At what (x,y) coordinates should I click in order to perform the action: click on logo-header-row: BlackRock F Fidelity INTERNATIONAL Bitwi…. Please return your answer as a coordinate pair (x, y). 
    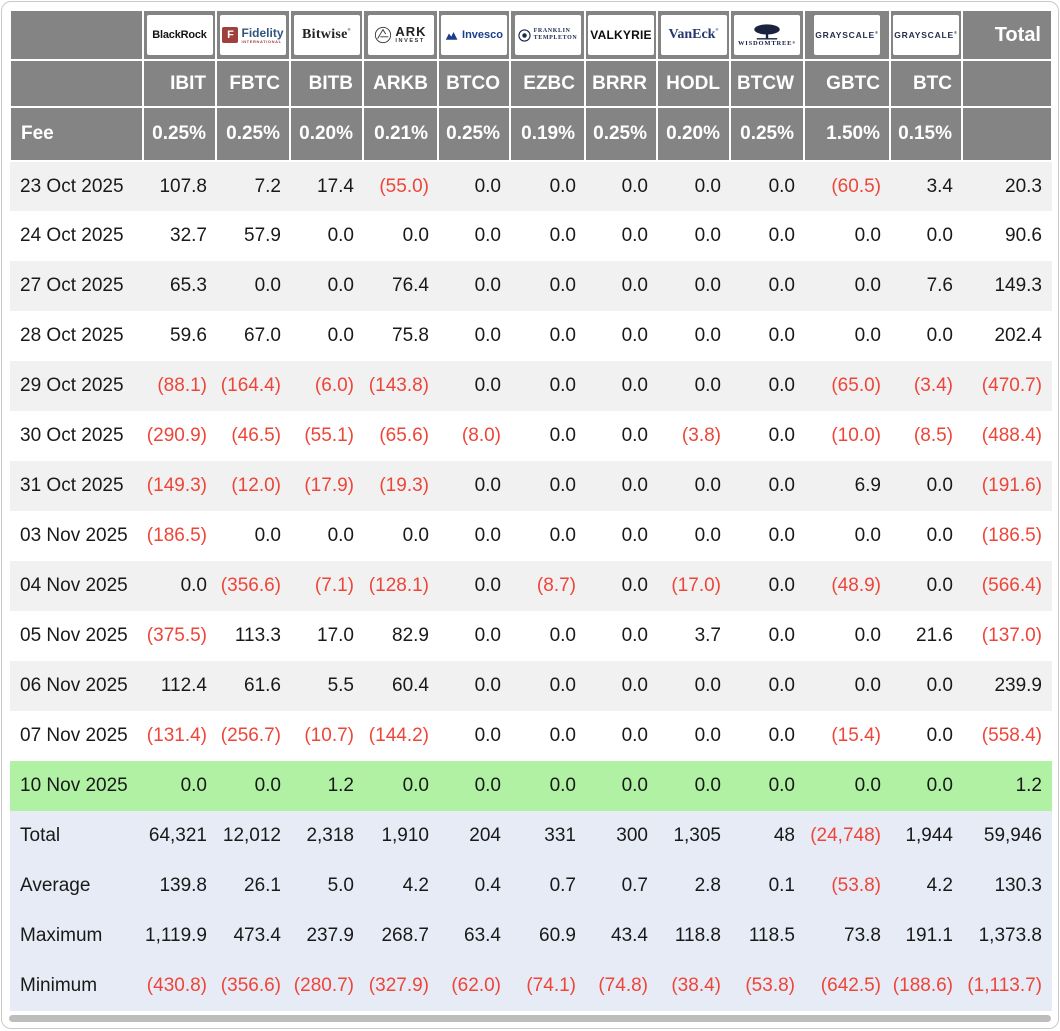
    Looking at the image, I should click on (531, 35).